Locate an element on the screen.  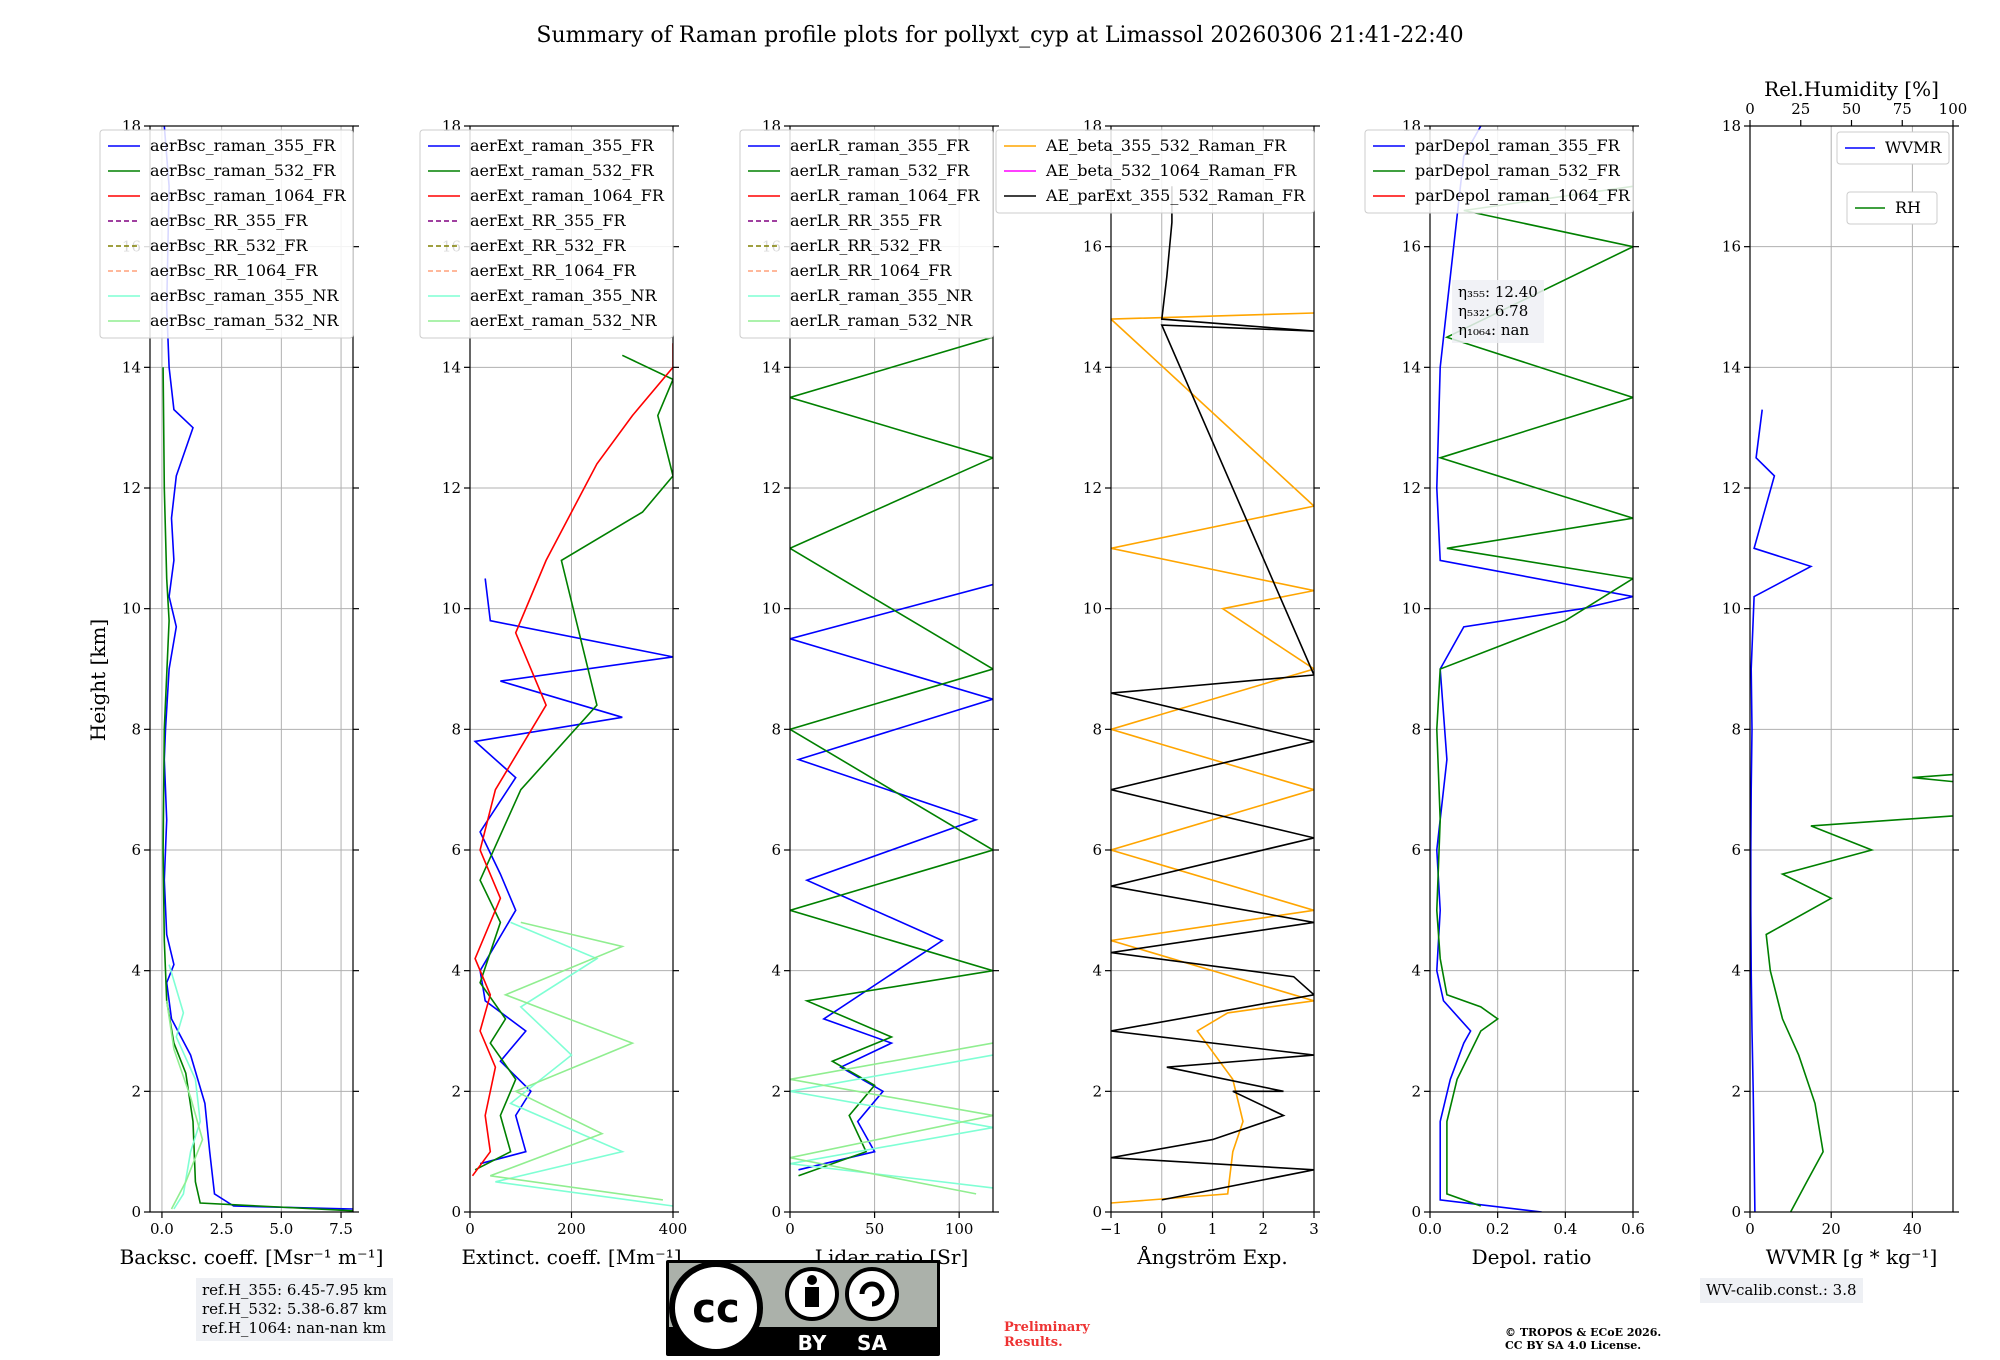
svg-text: BY is located at coordinates (812, 1343).